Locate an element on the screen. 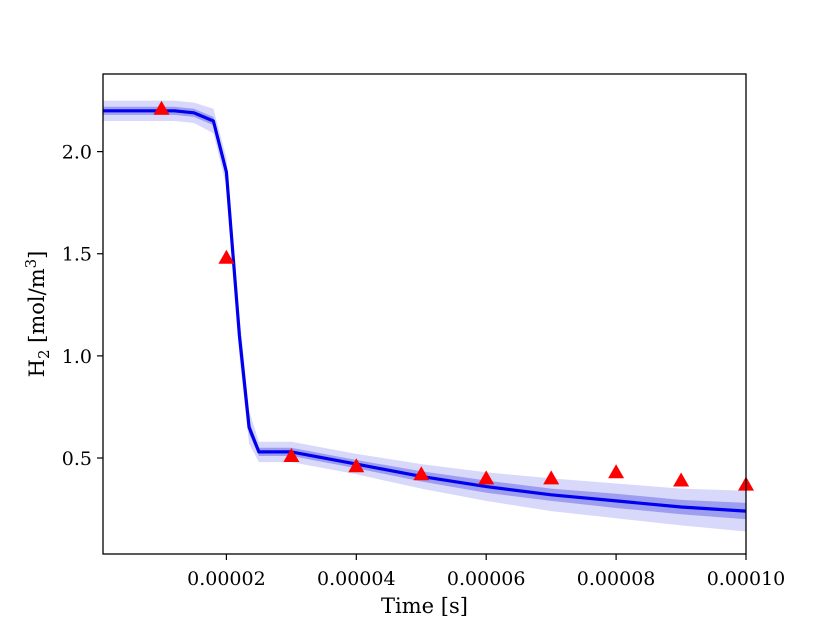 This screenshot has height=623, width=830. y-tick-label: 1.0 is located at coordinates (77, 357).